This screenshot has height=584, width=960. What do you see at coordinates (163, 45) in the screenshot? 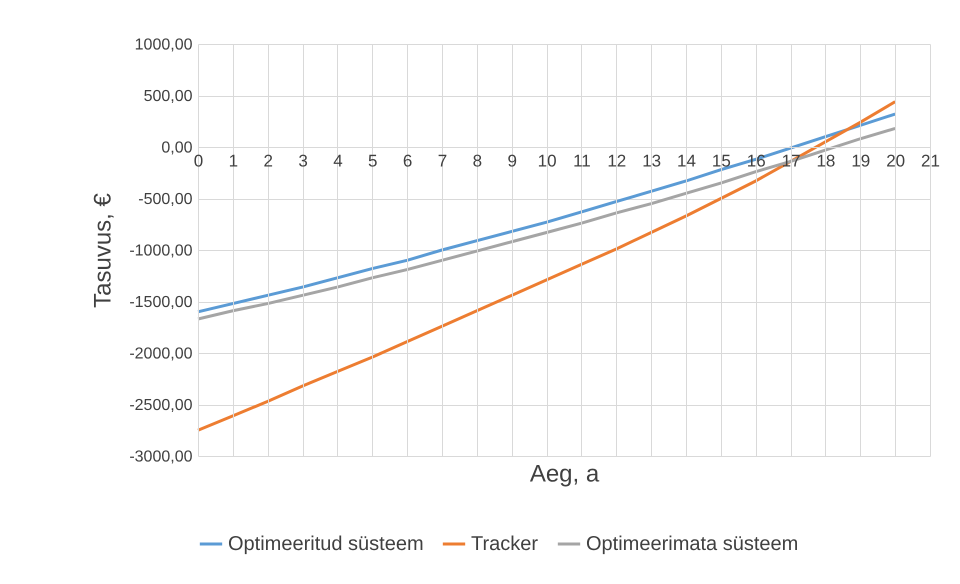
I see `y-tick-label: 1000,00` at bounding box center [163, 45].